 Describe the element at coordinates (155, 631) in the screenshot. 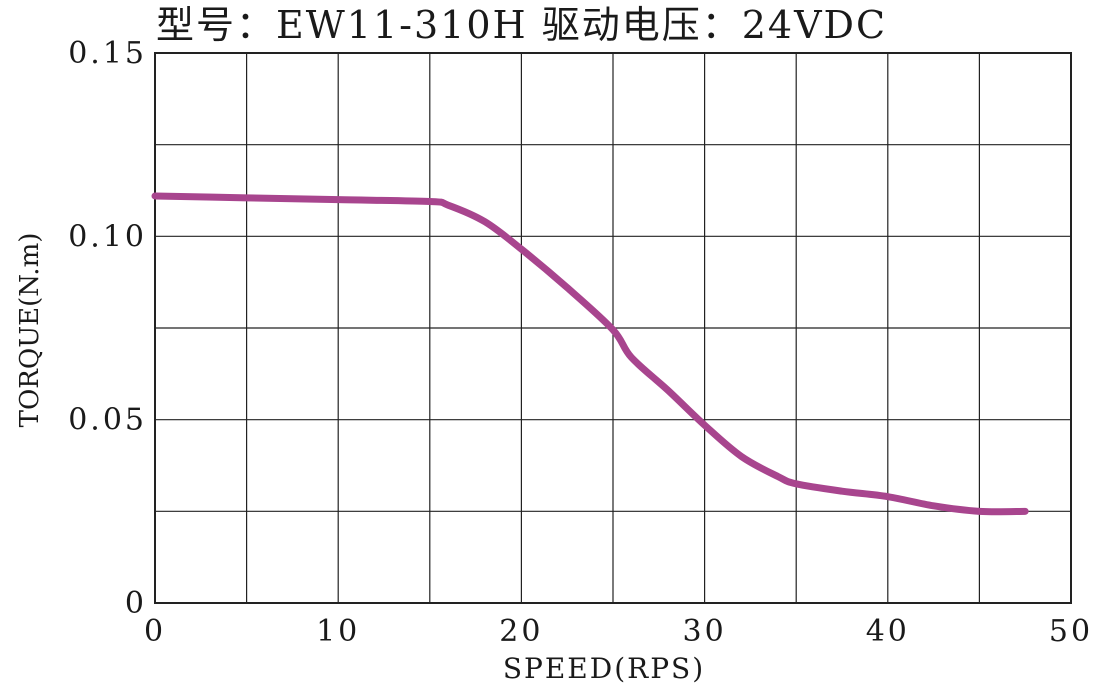

I see `x-tick-label: 0` at that location.